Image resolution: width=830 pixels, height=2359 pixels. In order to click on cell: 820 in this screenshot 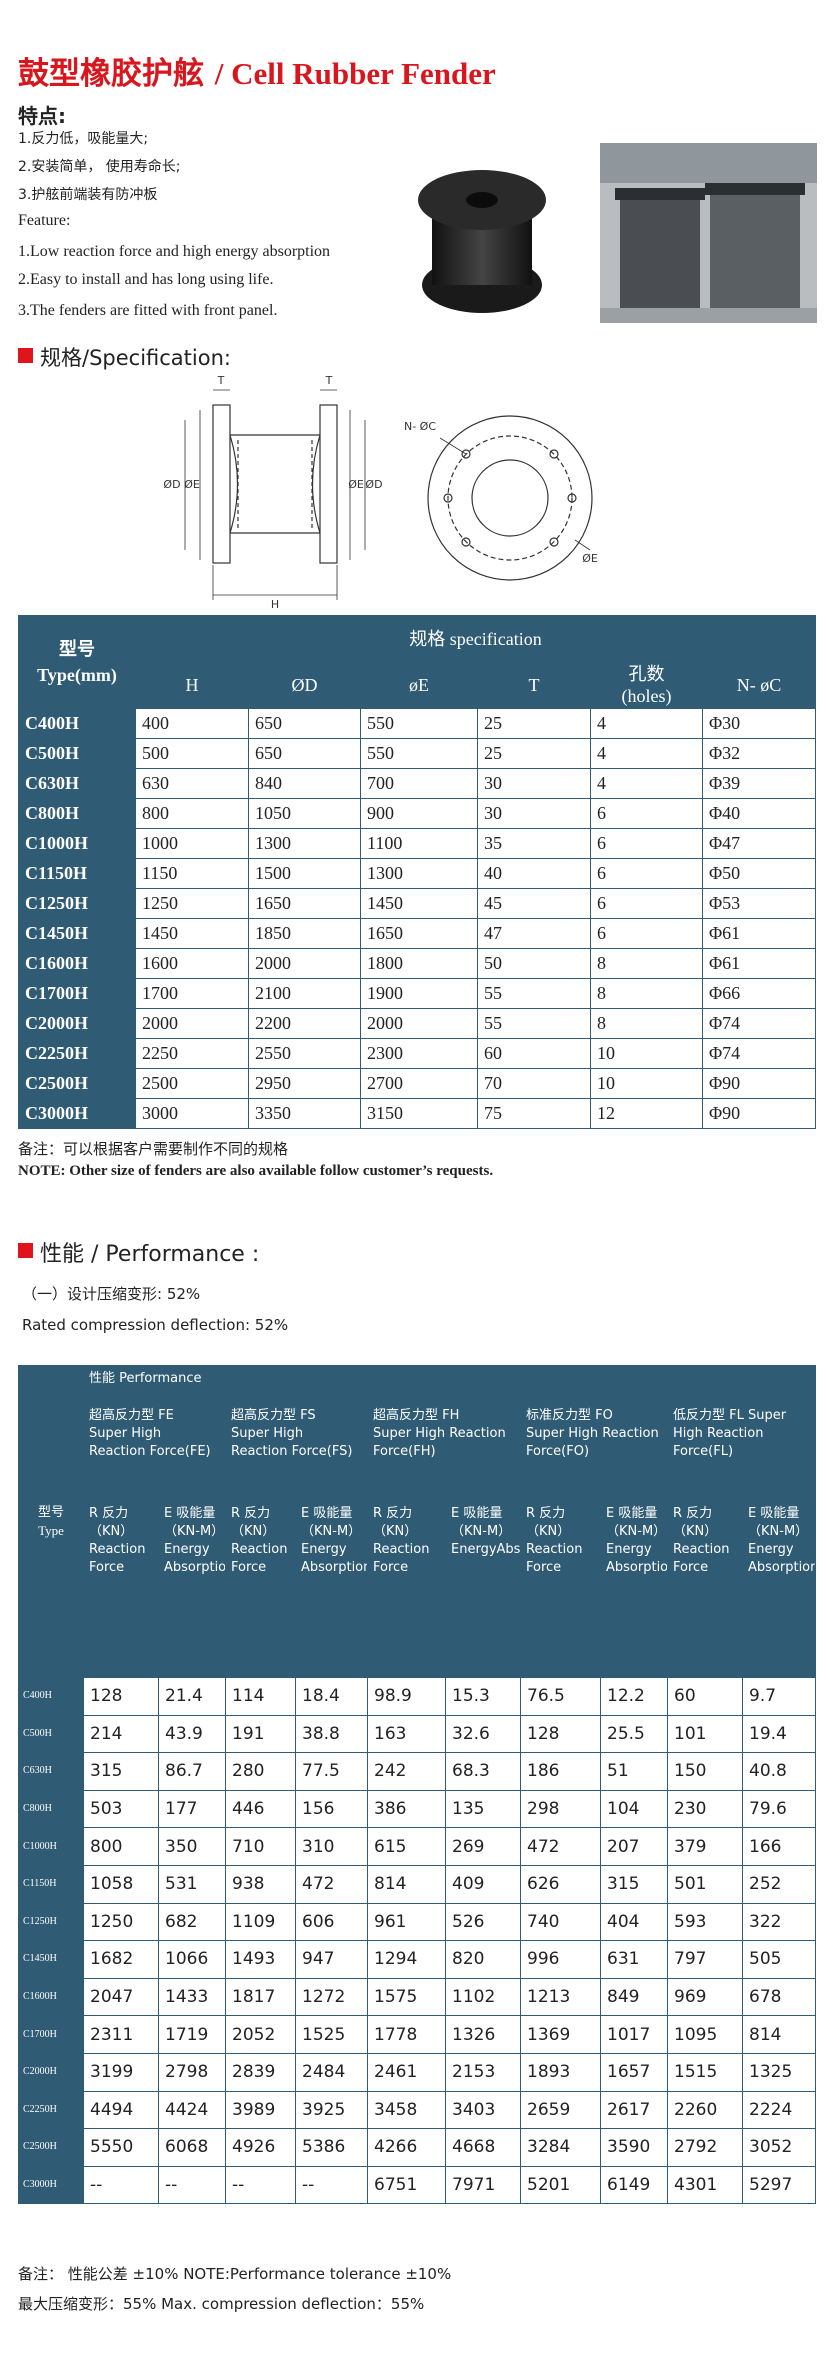, I will do `click(483, 1959)`.